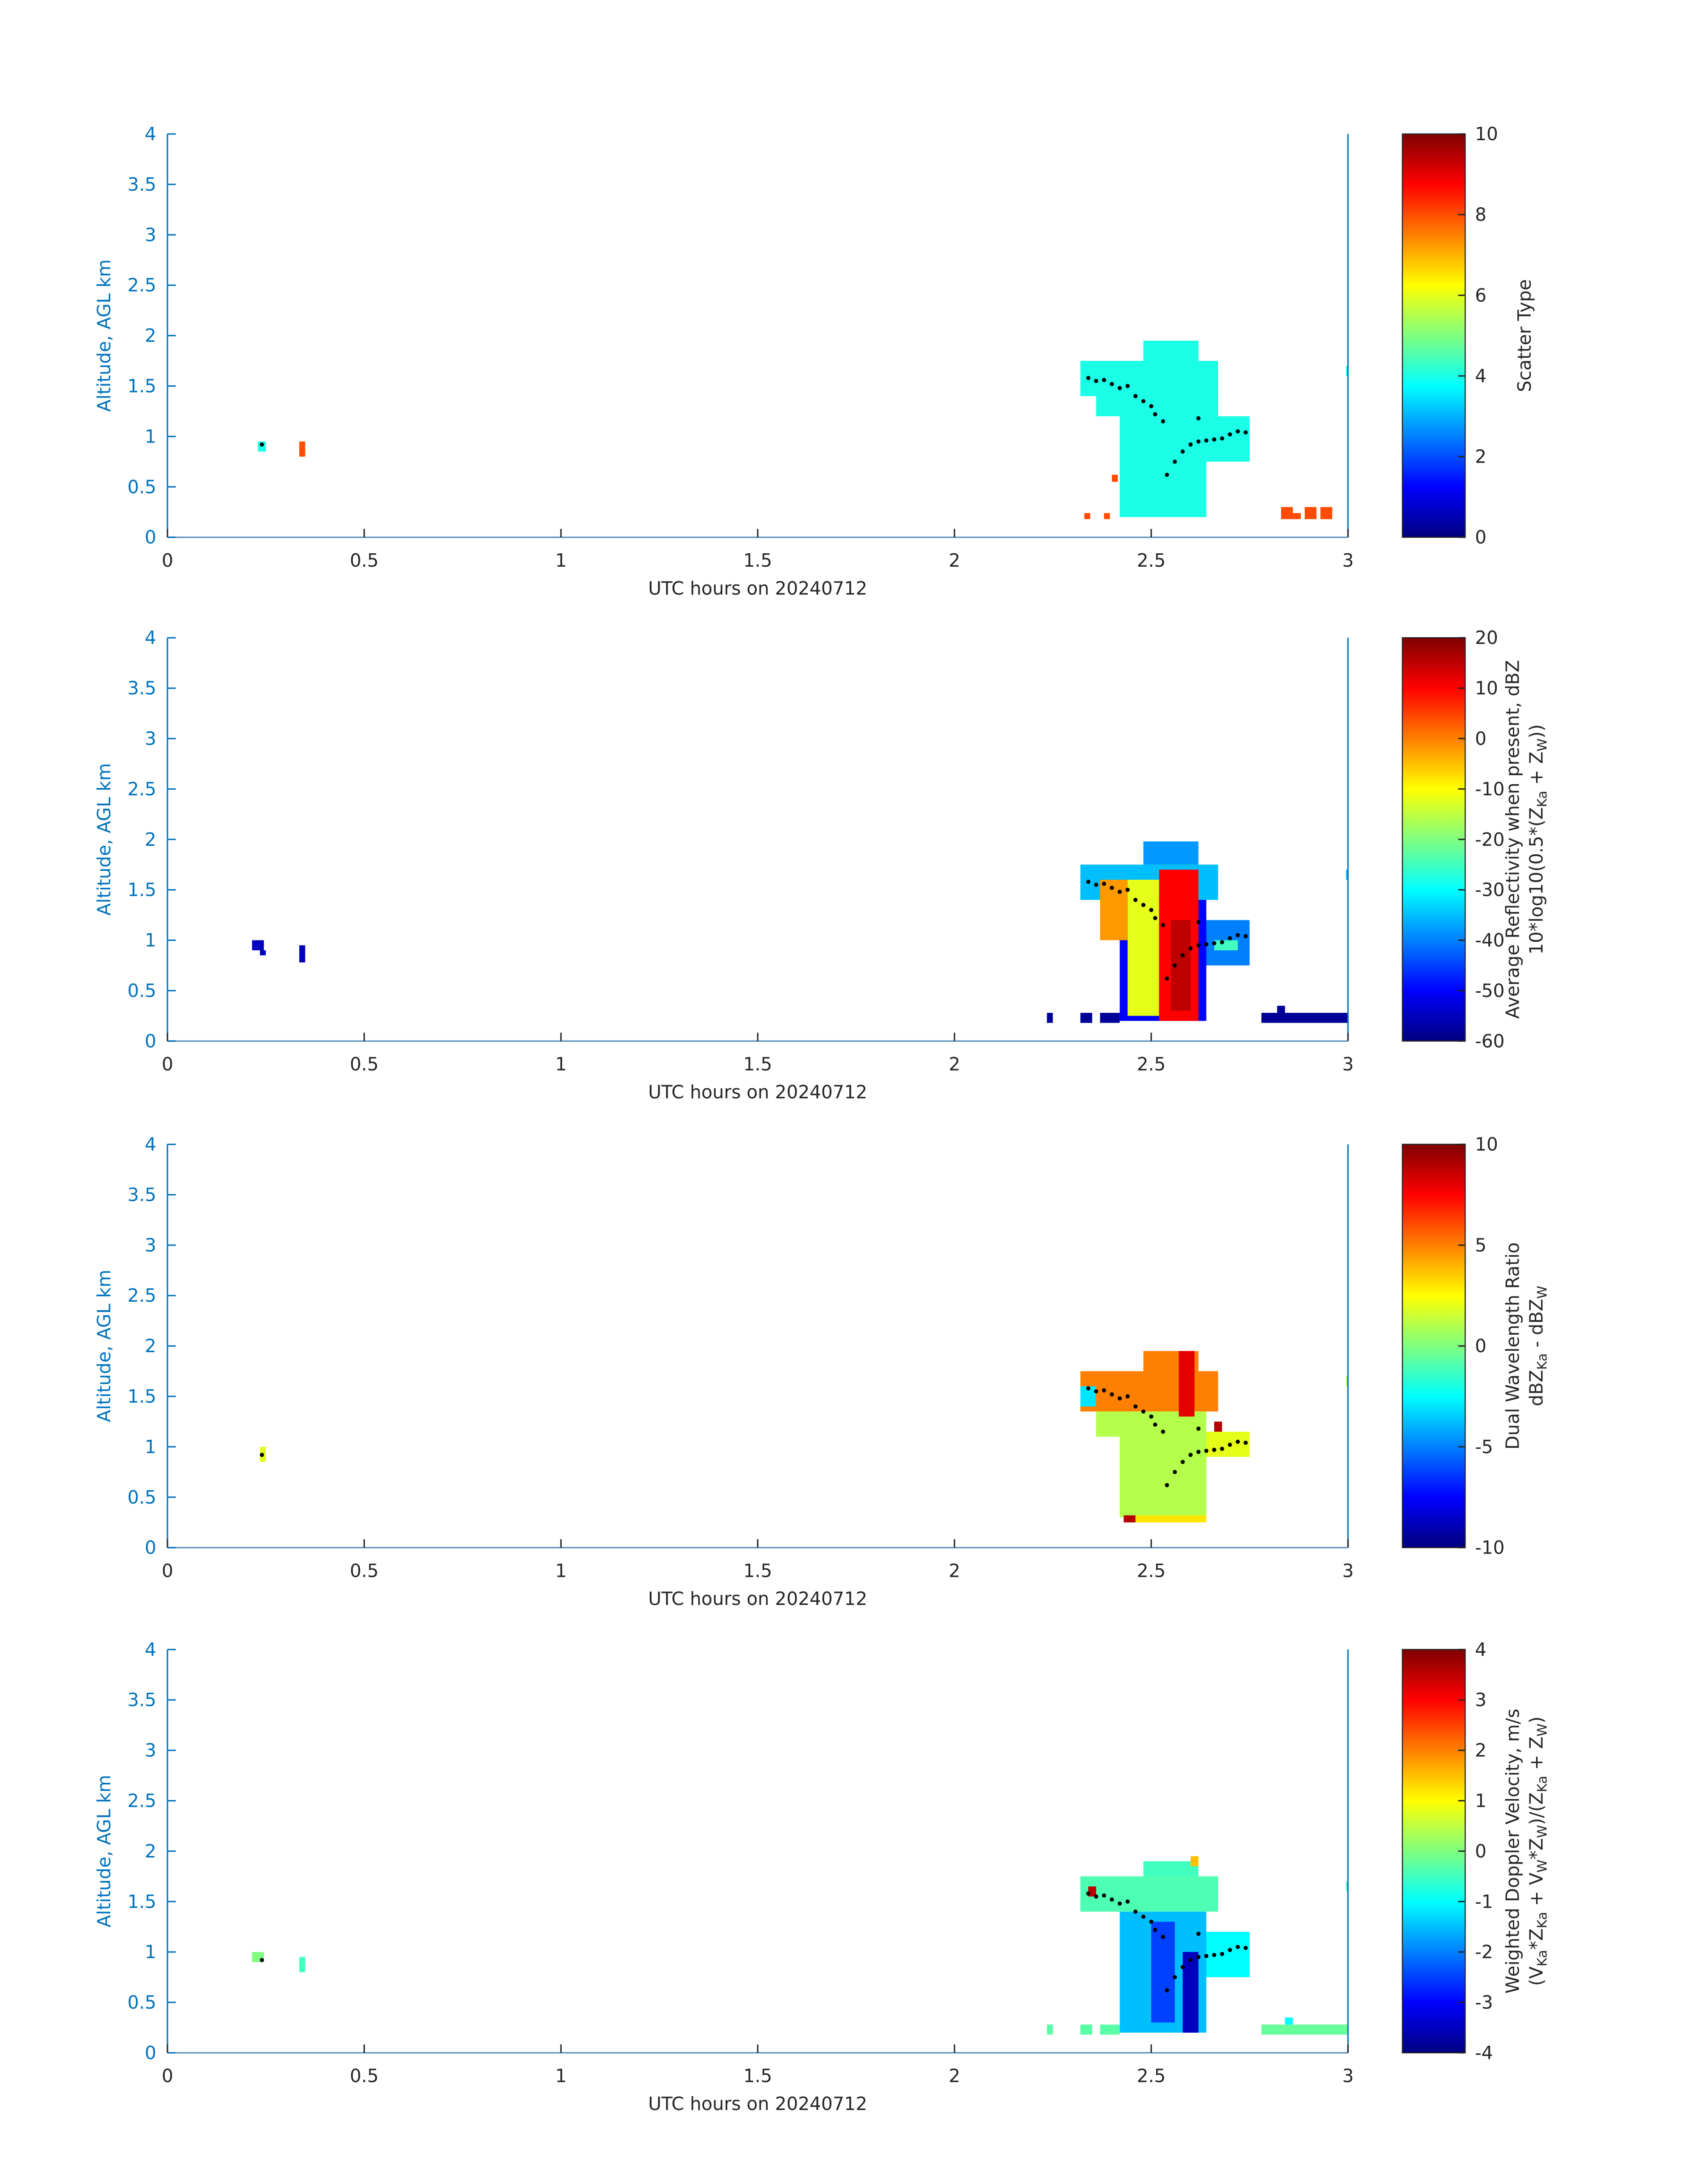 This screenshot has width=1708, height=2177. Describe the element at coordinates (1538, 1851) in the screenshot. I see `colorbar-label: (VKa*ZKa + VW*ZW)/(ZKa + ZW)` at that location.